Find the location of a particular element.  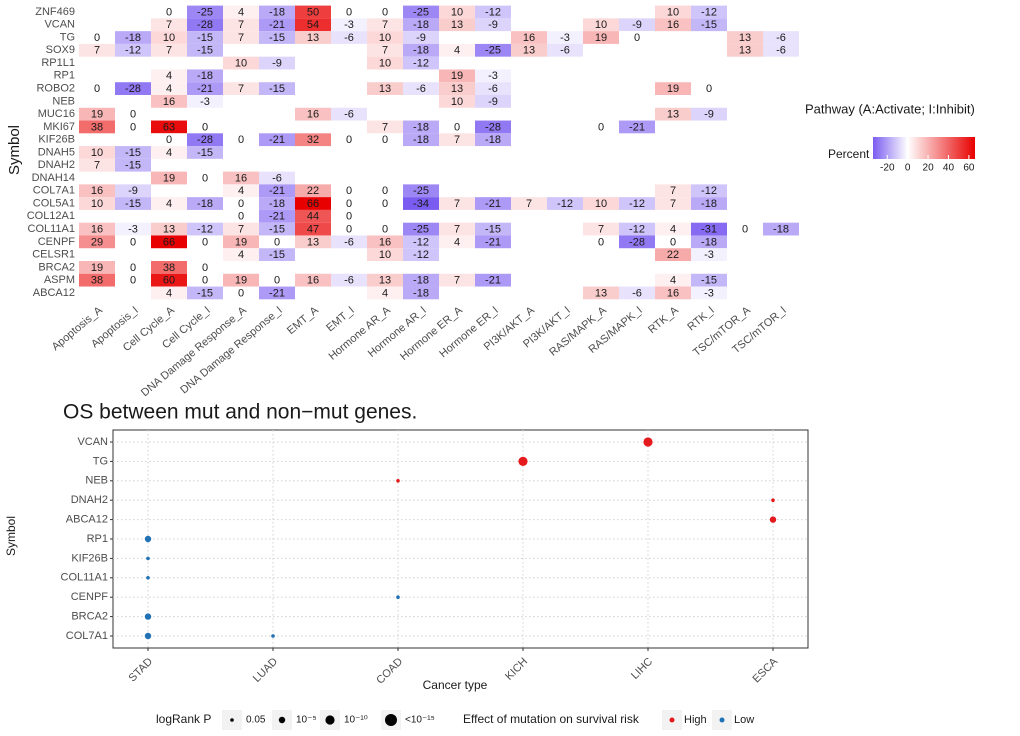

colorbar-tick-label: 60 is located at coordinates (969, 168).